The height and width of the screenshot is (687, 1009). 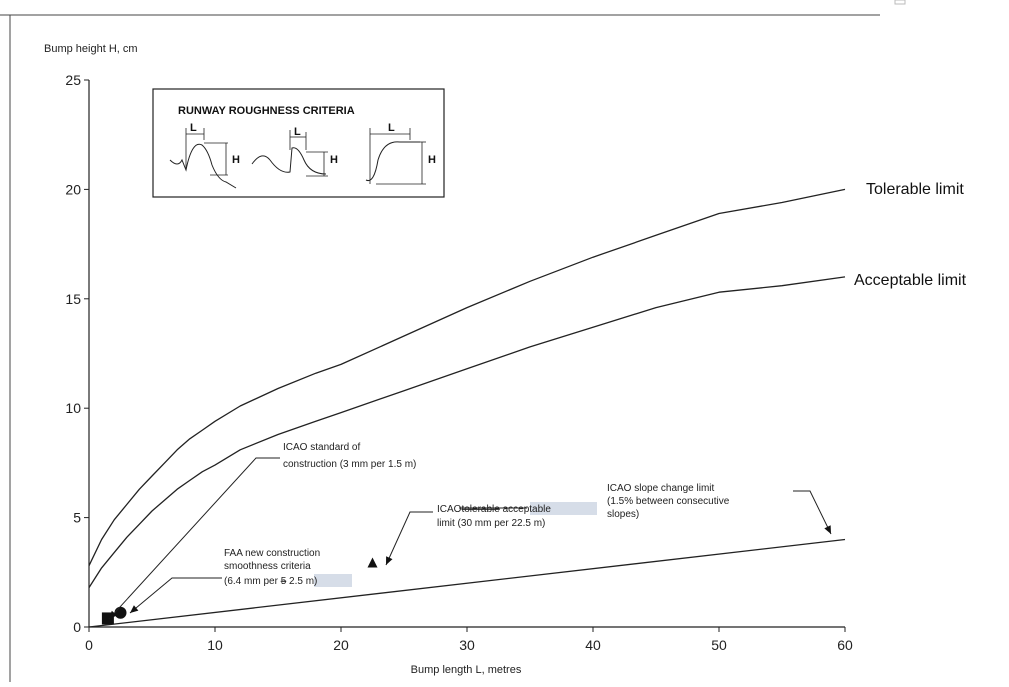 I want to click on annotation-icao-struck: tolerable, so click(x=480, y=509).